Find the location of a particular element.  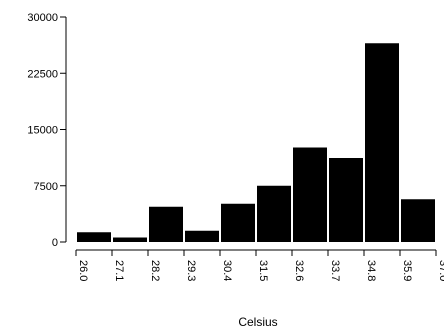

y-tick-label: 15000 is located at coordinates (42, 131).